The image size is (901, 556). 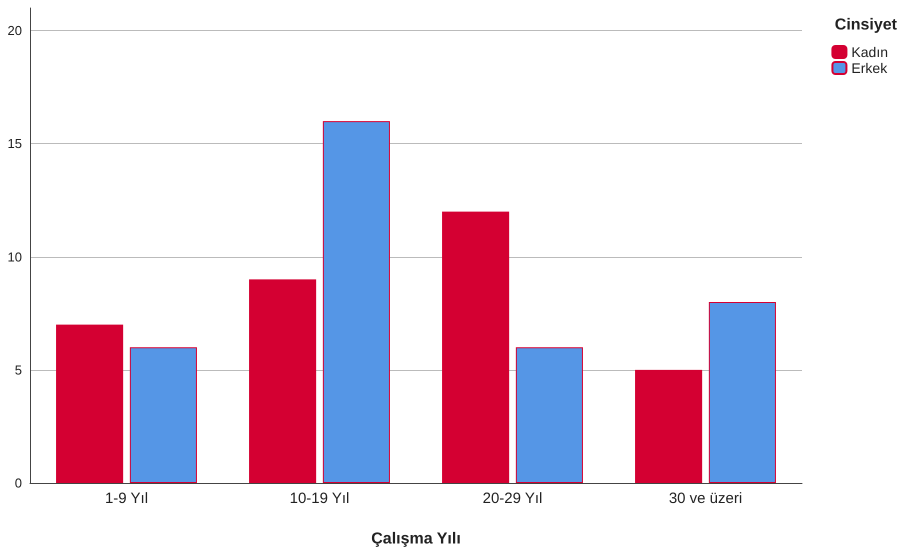 What do you see at coordinates (705, 498) in the screenshot?
I see `x-tick-label: 30 ve üzeri` at bounding box center [705, 498].